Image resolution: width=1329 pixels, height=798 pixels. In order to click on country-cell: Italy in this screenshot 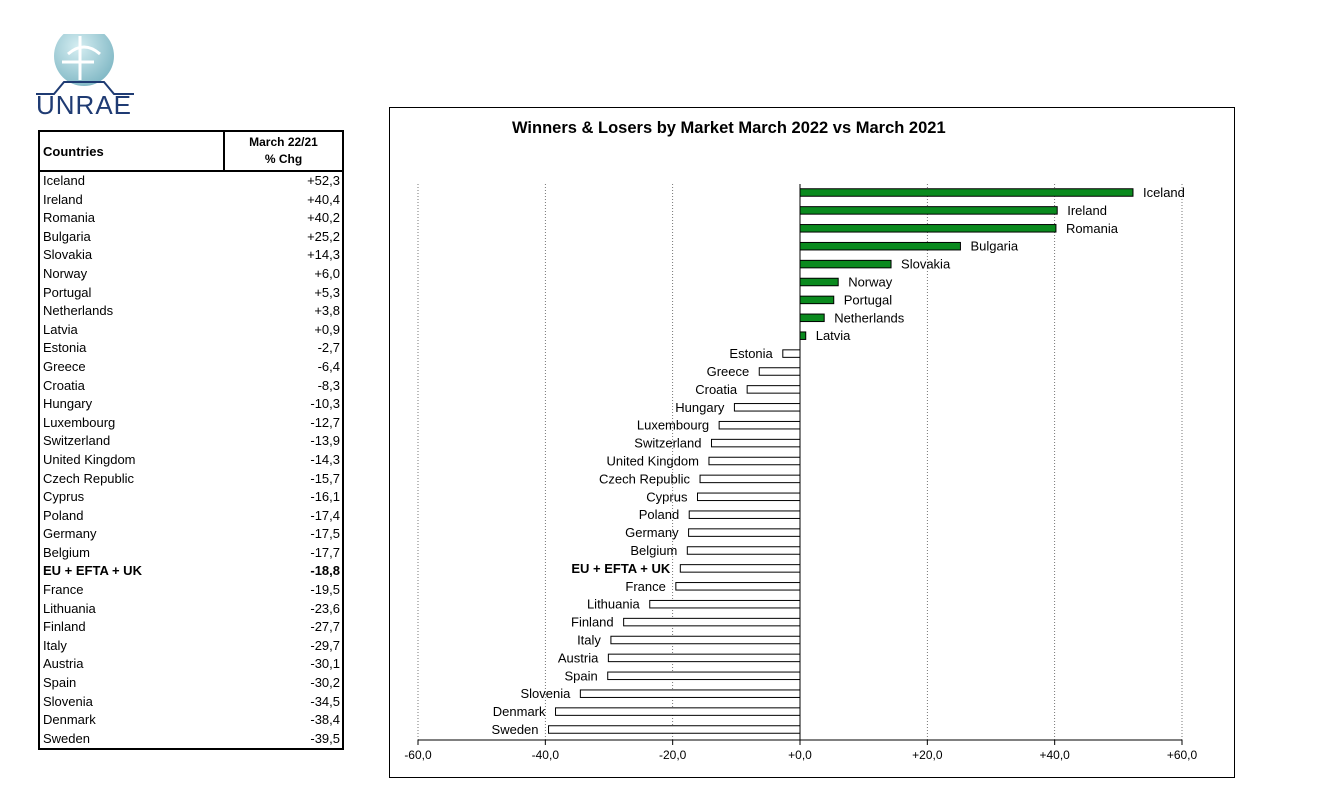, I will do `click(55, 645)`.